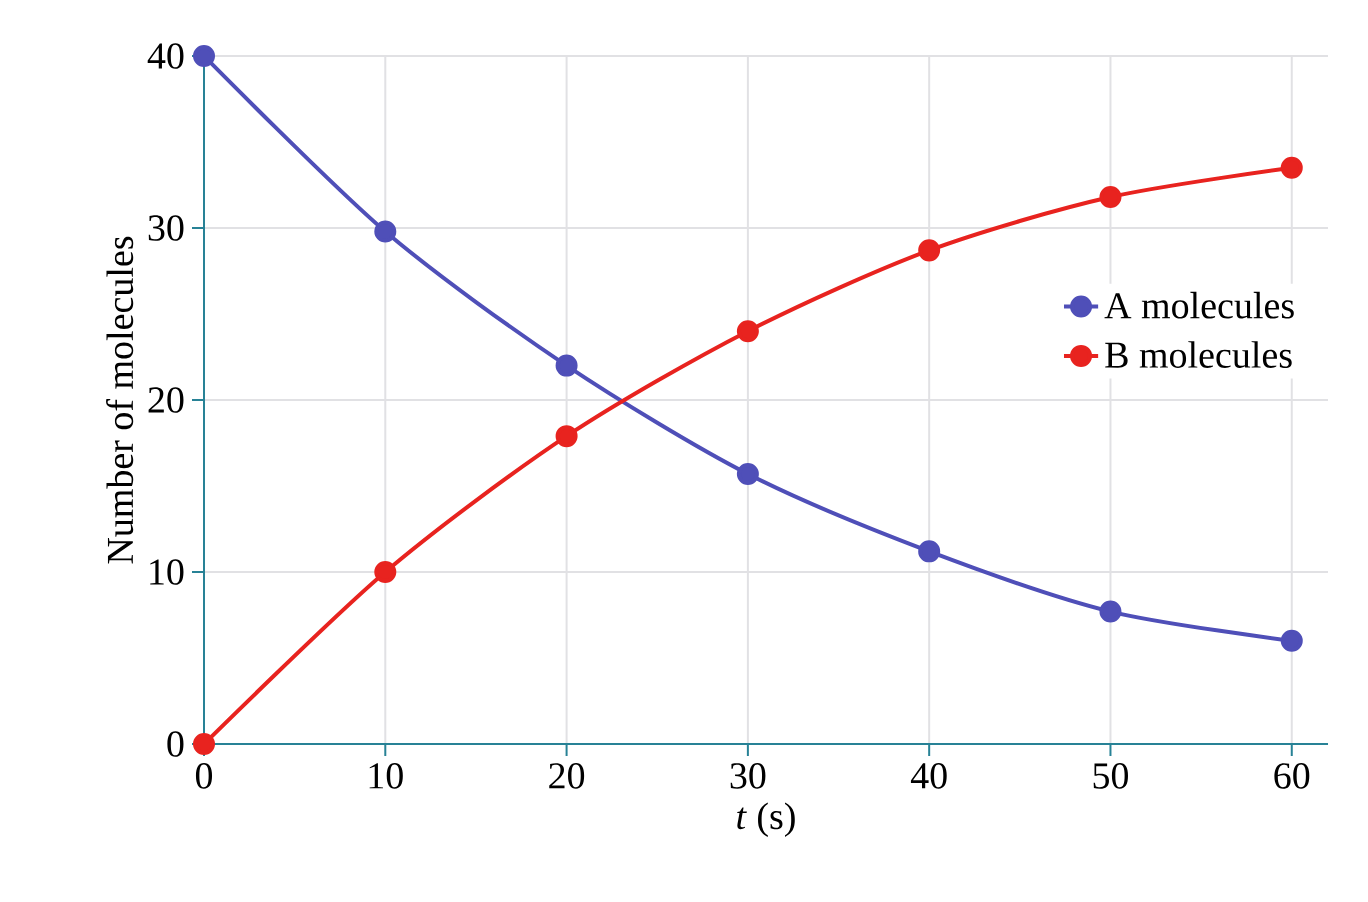 The width and height of the screenshot is (1368, 902). Describe the element at coordinates (1110, 776) in the screenshot. I see `x-tick-label: 50` at that location.